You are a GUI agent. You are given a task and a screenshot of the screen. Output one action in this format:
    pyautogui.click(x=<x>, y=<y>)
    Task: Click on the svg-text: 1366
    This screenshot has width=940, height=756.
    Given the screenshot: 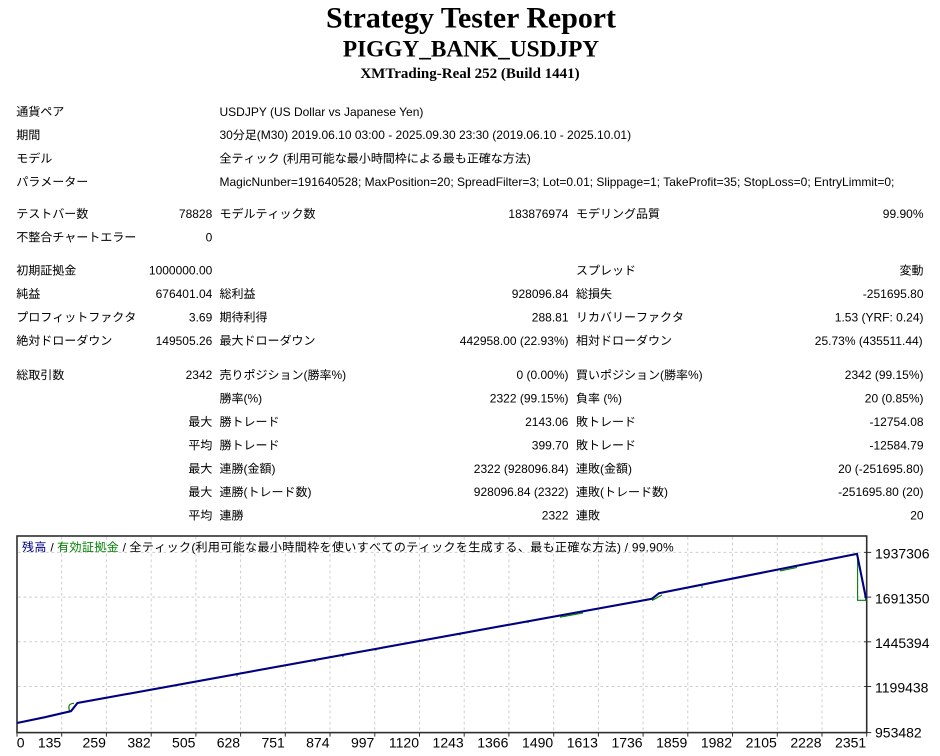 What is the action you would take?
    pyautogui.click(x=492, y=742)
    